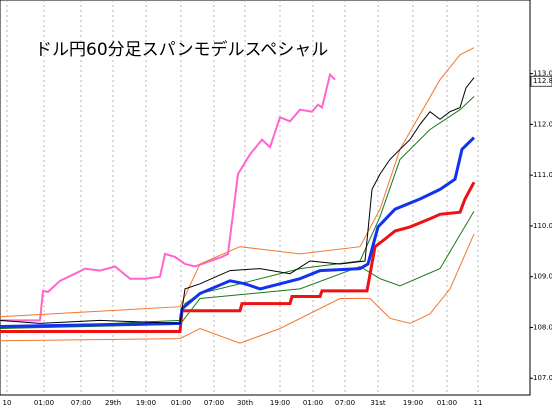 This screenshot has height=410, width=552. What do you see at coordinates (245, 403) in the screenshot?
I see `x-tick-label: 30th` at bounding box center [245, 403].